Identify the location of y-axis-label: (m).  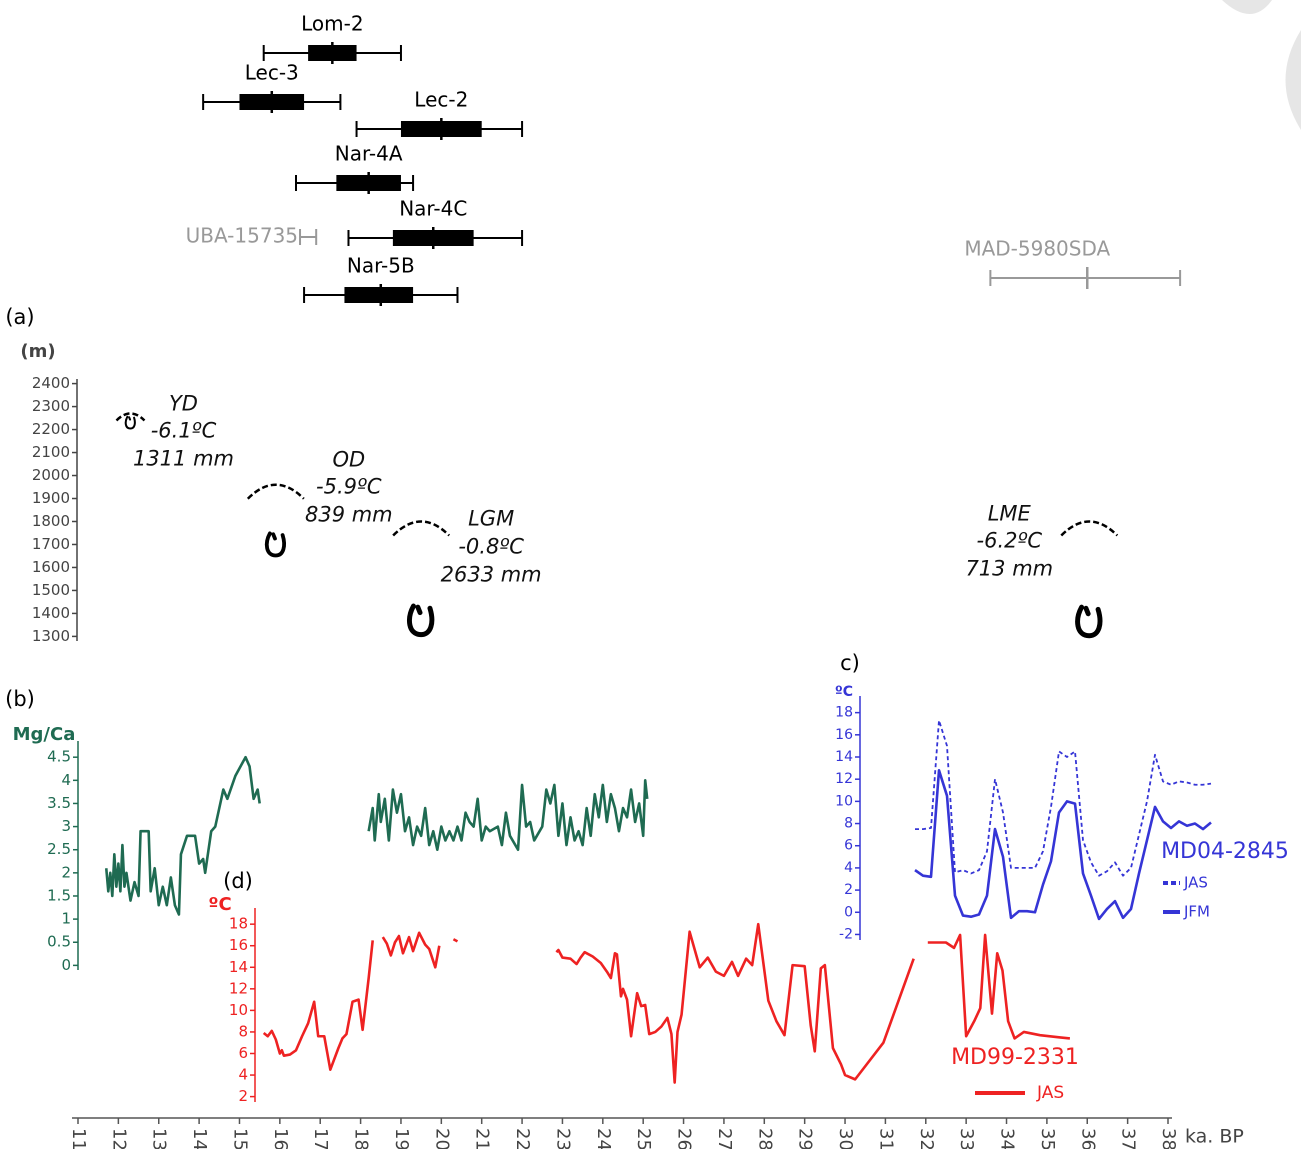
(37, 351).